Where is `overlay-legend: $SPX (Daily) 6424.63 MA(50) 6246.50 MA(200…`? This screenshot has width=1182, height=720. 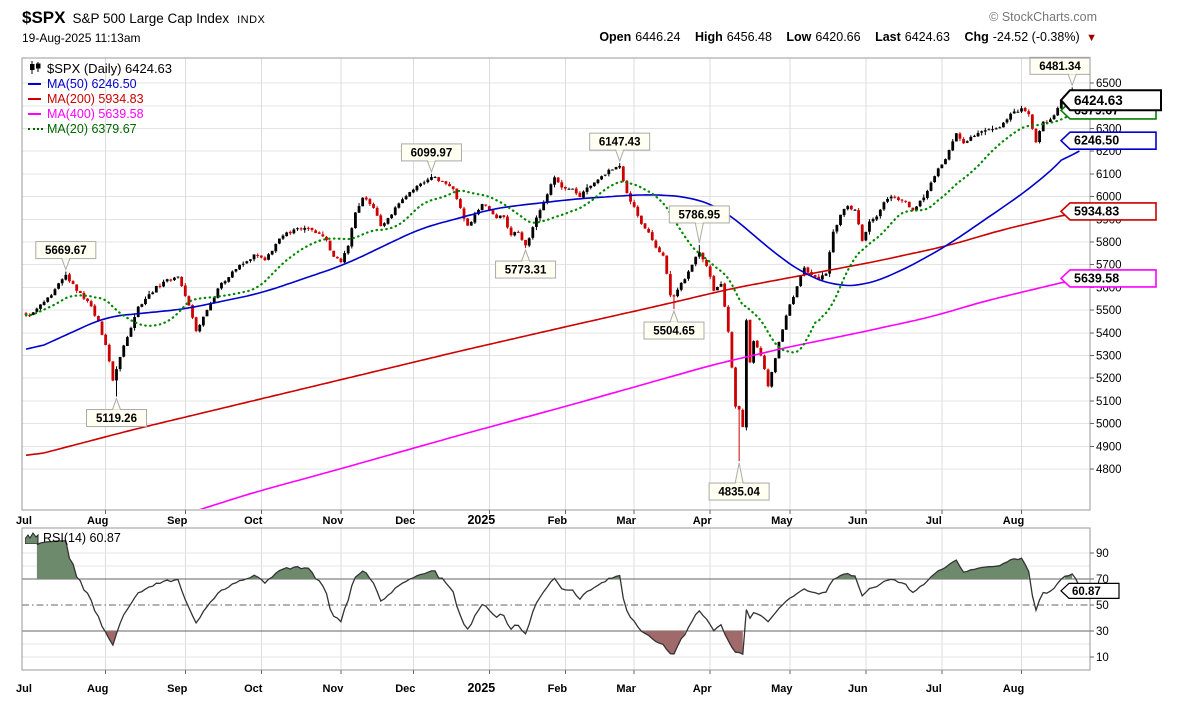 overlay-legend: $SPX (Daily) 6424.63 MA(50) 6246.50 MA(200… is located at coordinates (100, 98).